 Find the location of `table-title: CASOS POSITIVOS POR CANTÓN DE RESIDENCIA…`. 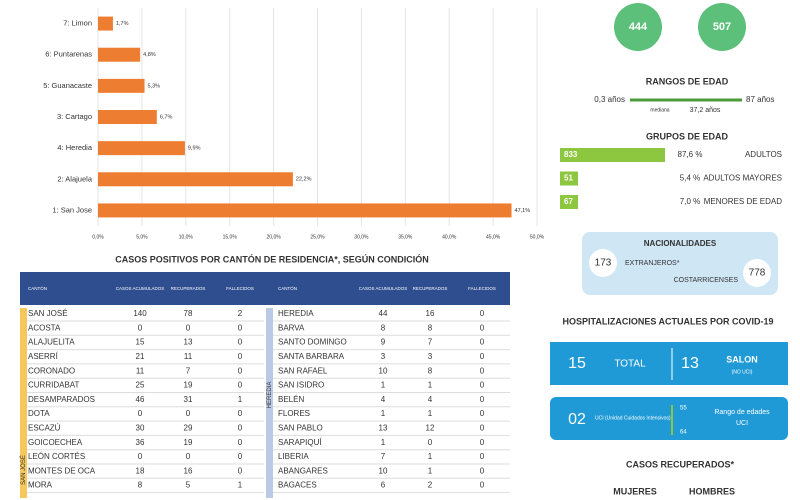

table-title: CASOS POSITIVOS POR CANTÓN DE RESIDENCIA… is located at coordinates (272, 258).